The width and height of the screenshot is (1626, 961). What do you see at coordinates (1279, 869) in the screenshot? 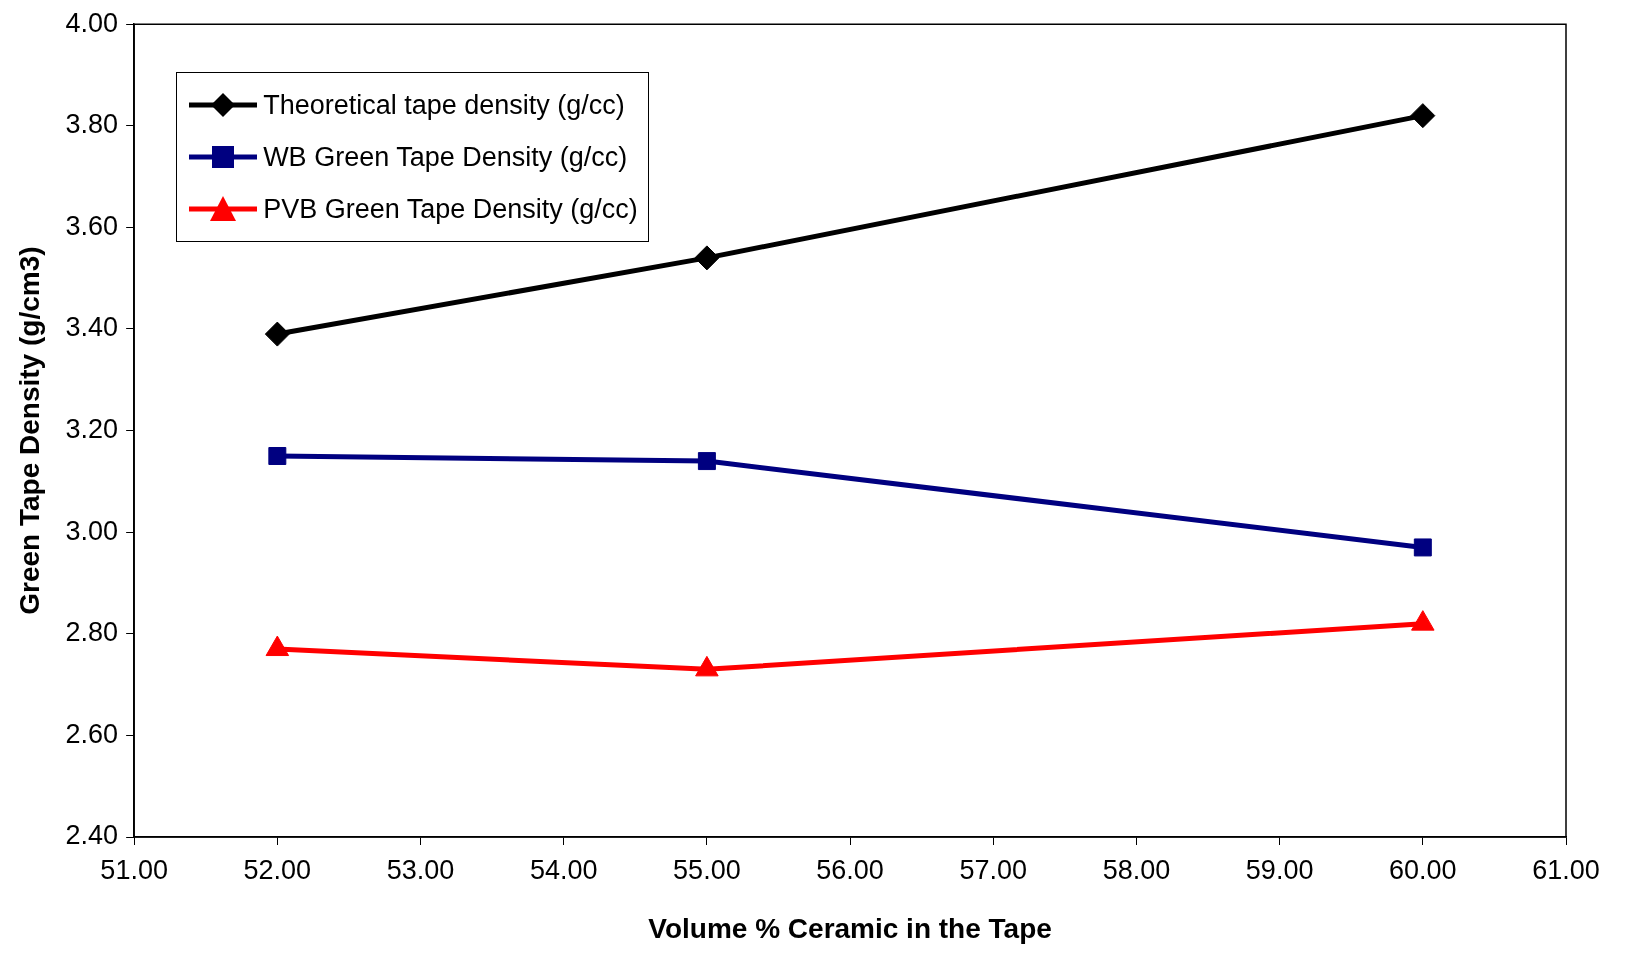
I see `x-tick-label: 59.00` at bounding box center [1279, 869].